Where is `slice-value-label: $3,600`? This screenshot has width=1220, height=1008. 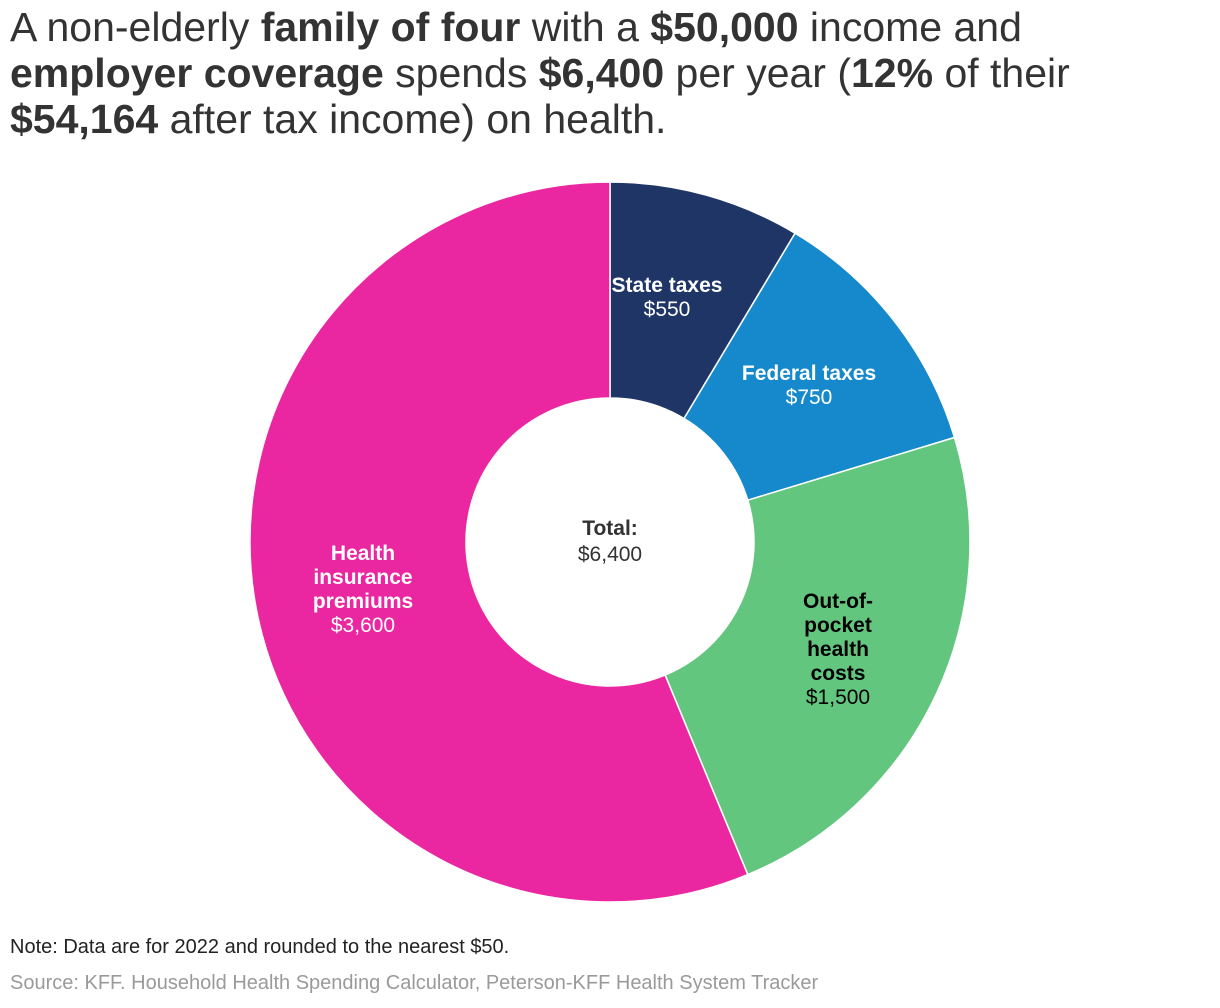 slice-value-label: $3,600 is located at coordinates (363, 625).